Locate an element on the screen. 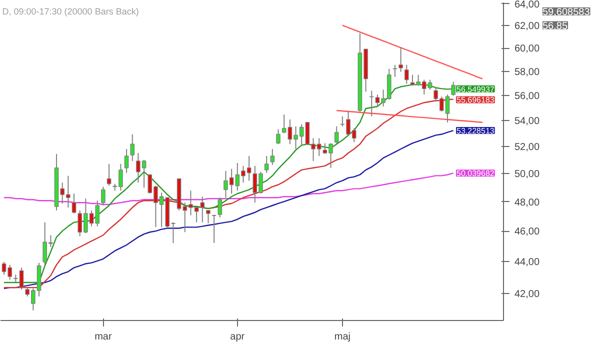  y-tick-label: 56,00 is located at coordinates (527, 96).